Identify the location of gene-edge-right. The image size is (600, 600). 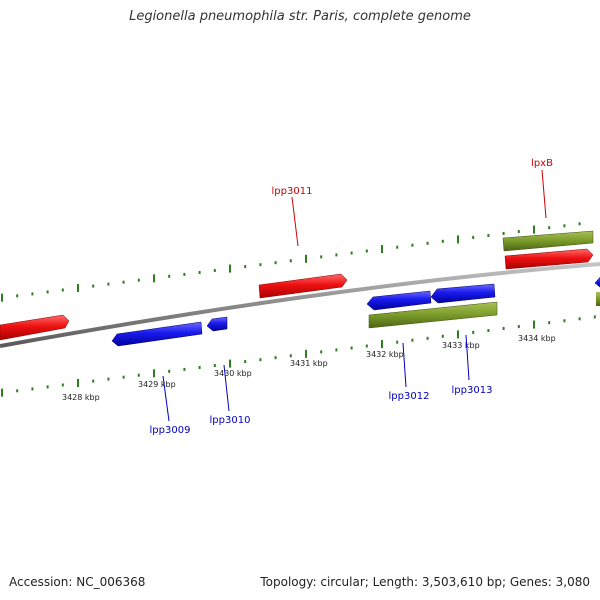
(598, 299).